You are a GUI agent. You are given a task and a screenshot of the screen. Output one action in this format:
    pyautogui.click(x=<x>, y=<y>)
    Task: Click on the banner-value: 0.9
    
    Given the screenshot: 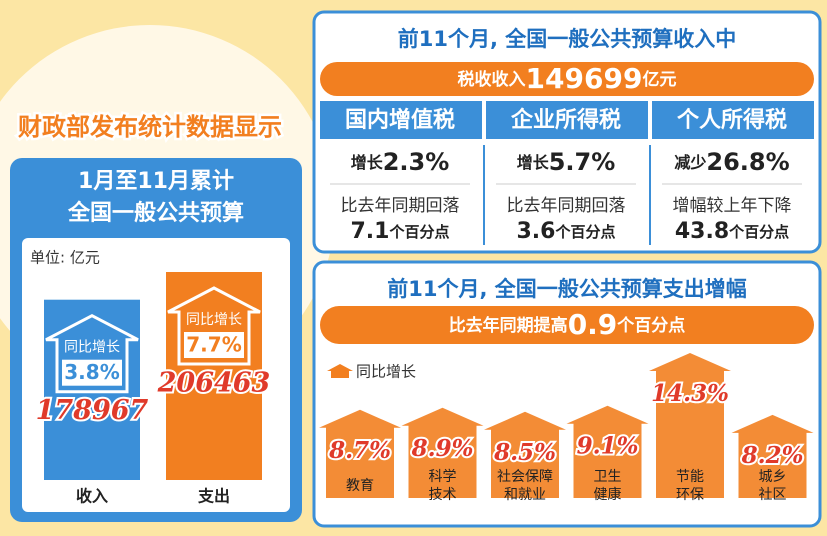 What is the action you would take?
    pyautogui.click(x=593, y=324)
    